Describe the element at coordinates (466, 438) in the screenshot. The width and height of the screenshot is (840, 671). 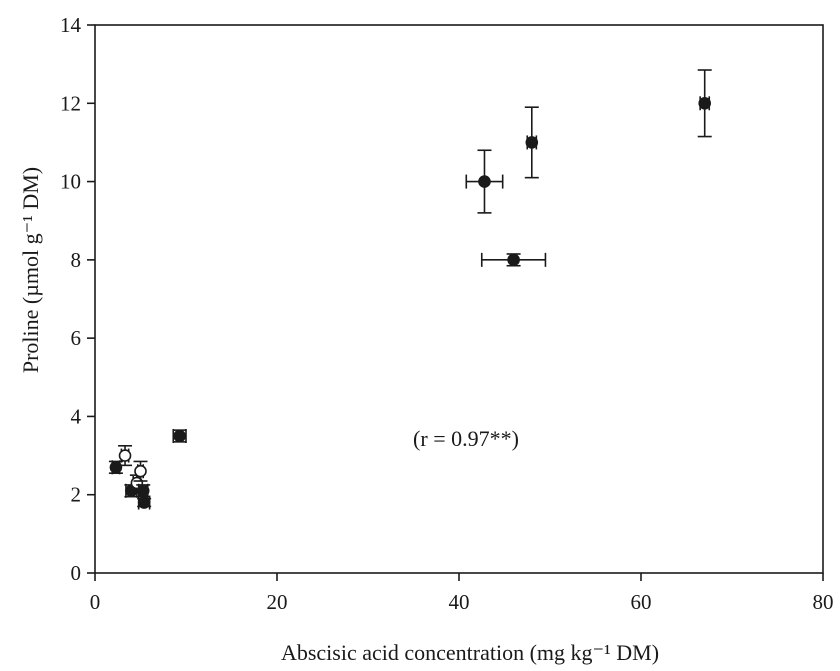
I see `correlation-annotation: (r = 0.97**)` at that location.